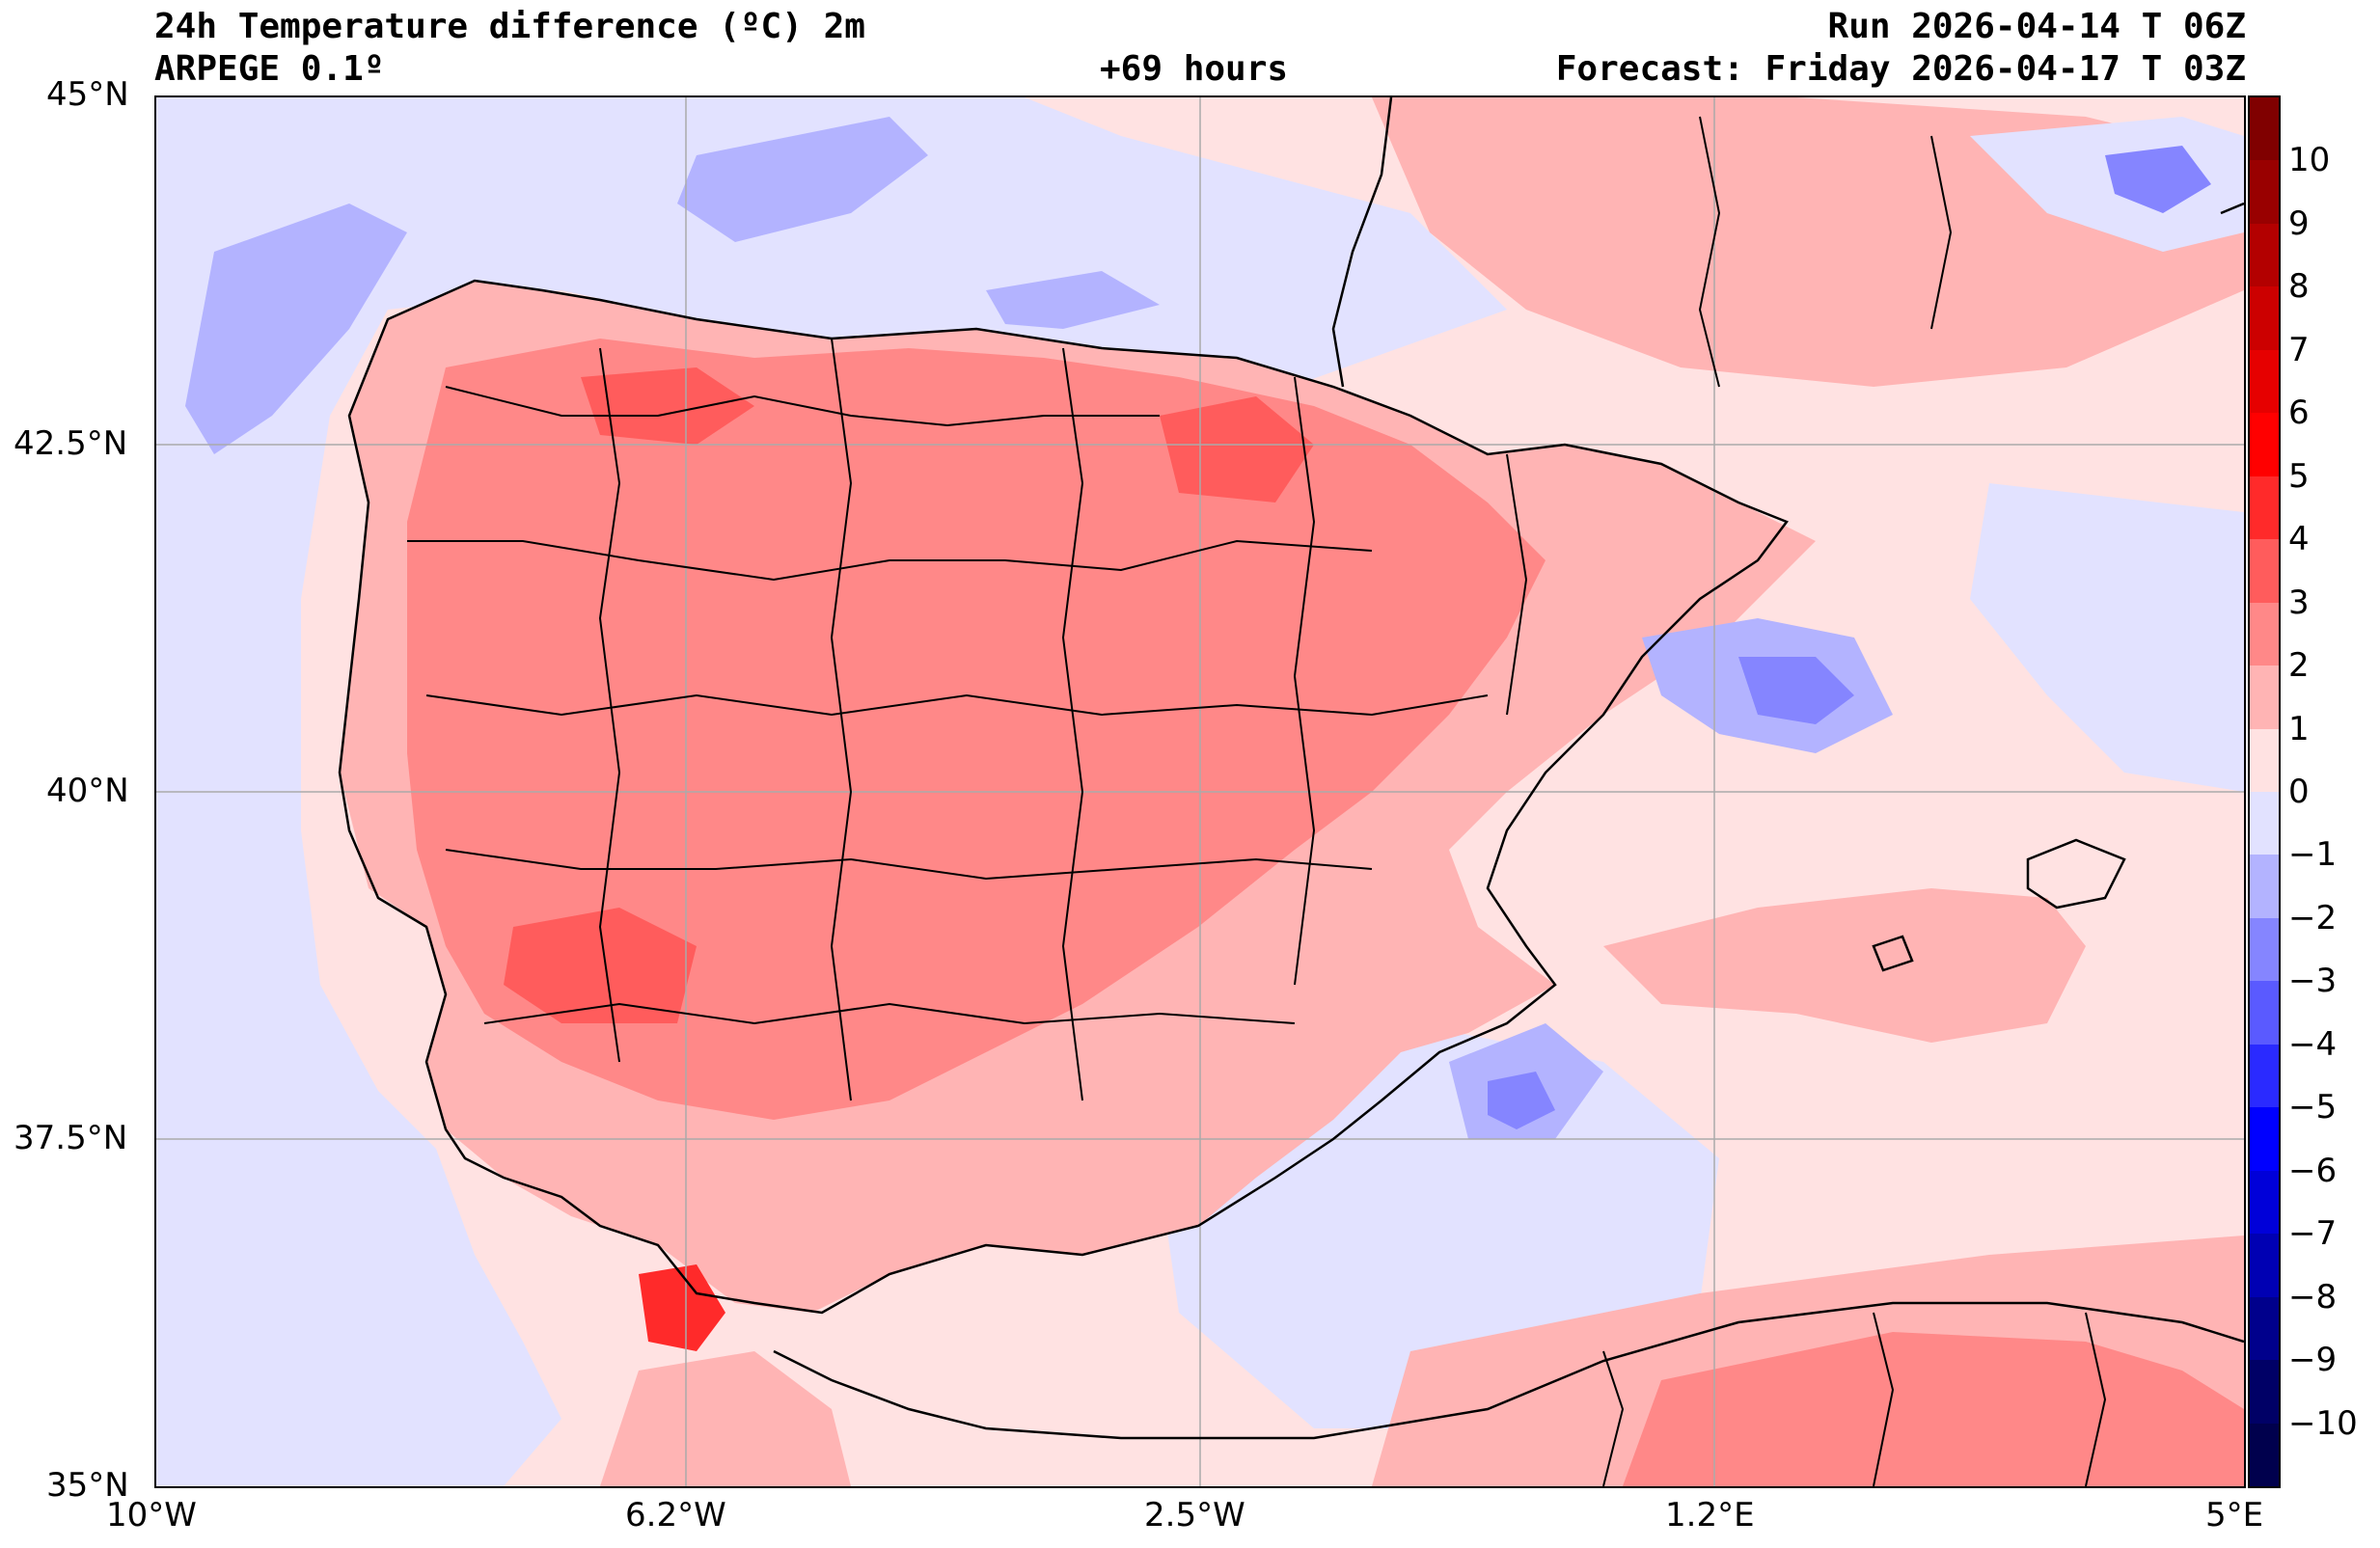 The width and height of the screenshot is (2380, 1548). I want to click on colorbar-tick-label: 8, so click(2299, 287).